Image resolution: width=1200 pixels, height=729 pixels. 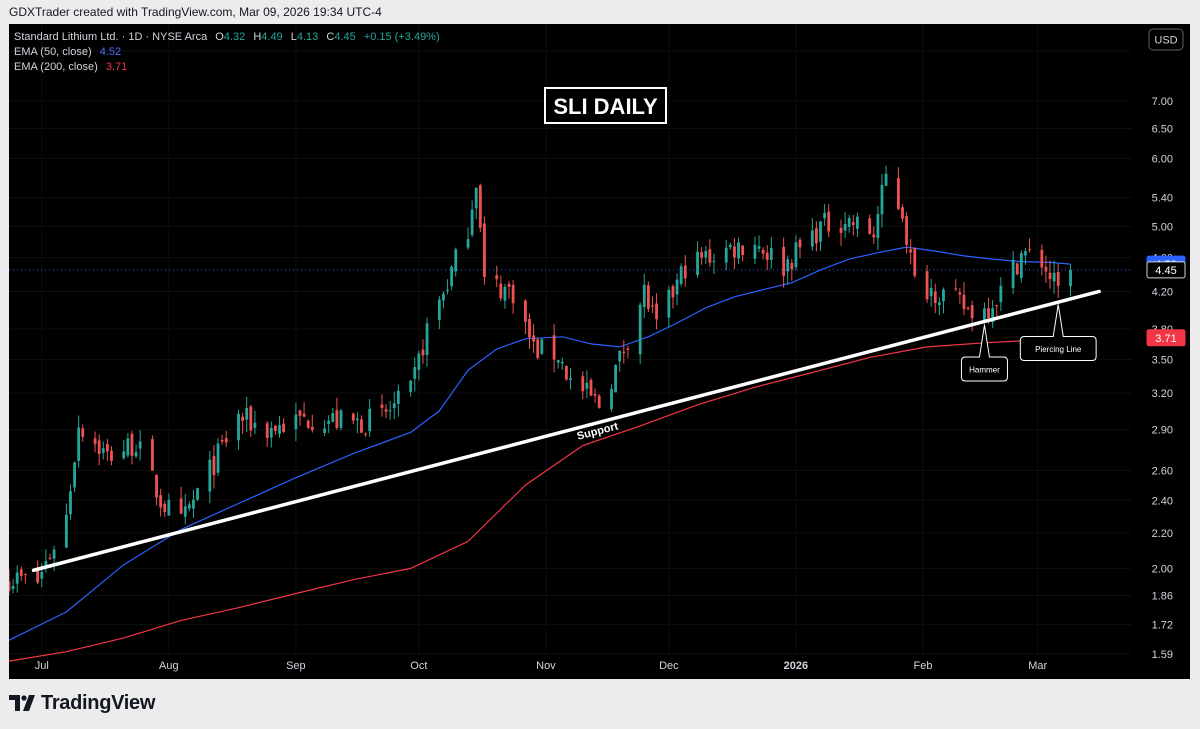 I want to click on currency-button-label: USD, so click(x=1165, y=41).